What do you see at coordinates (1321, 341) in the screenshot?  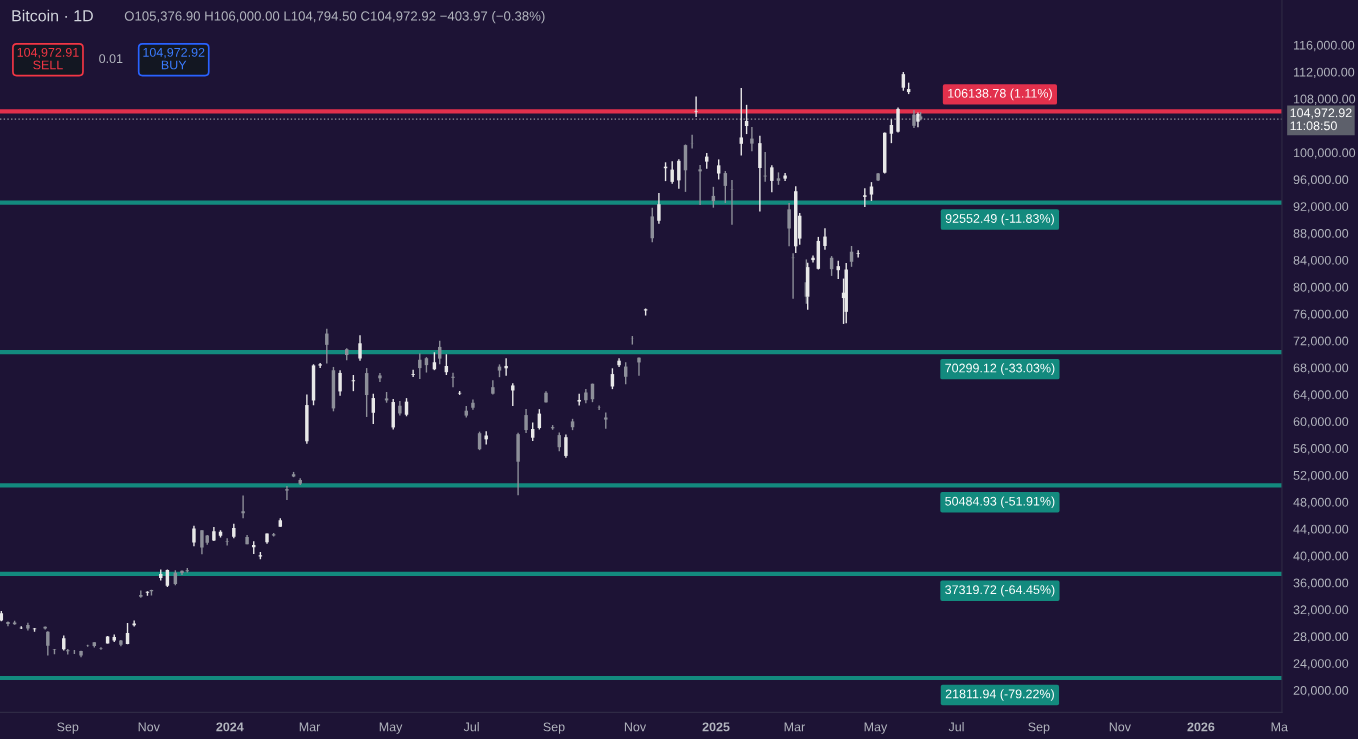 I see `y-tick-label: 72,000.00` at bounding box center [1321, 341].